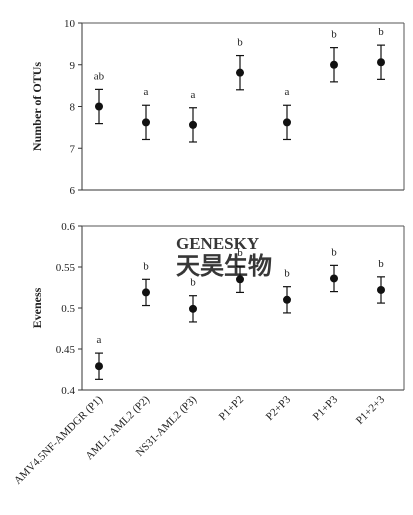 The height and width of the screenshot is (515, 413). Describe the element at coordinates (99, 76) in the screenshot. I see `significance-letter: ab` at that location.